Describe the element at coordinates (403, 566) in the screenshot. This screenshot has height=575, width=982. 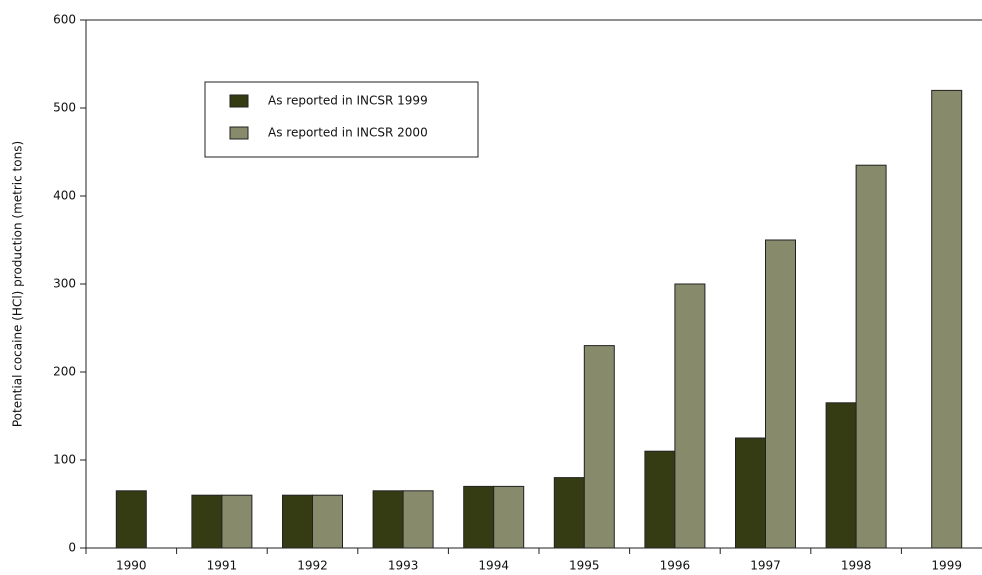
I see `x-tick-label: 1993` at that location.